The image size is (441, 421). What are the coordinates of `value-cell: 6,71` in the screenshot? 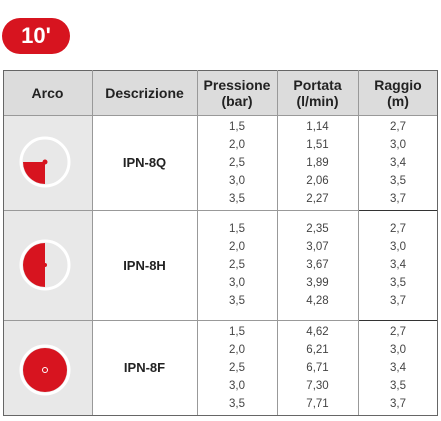 It's located at (317, 367).